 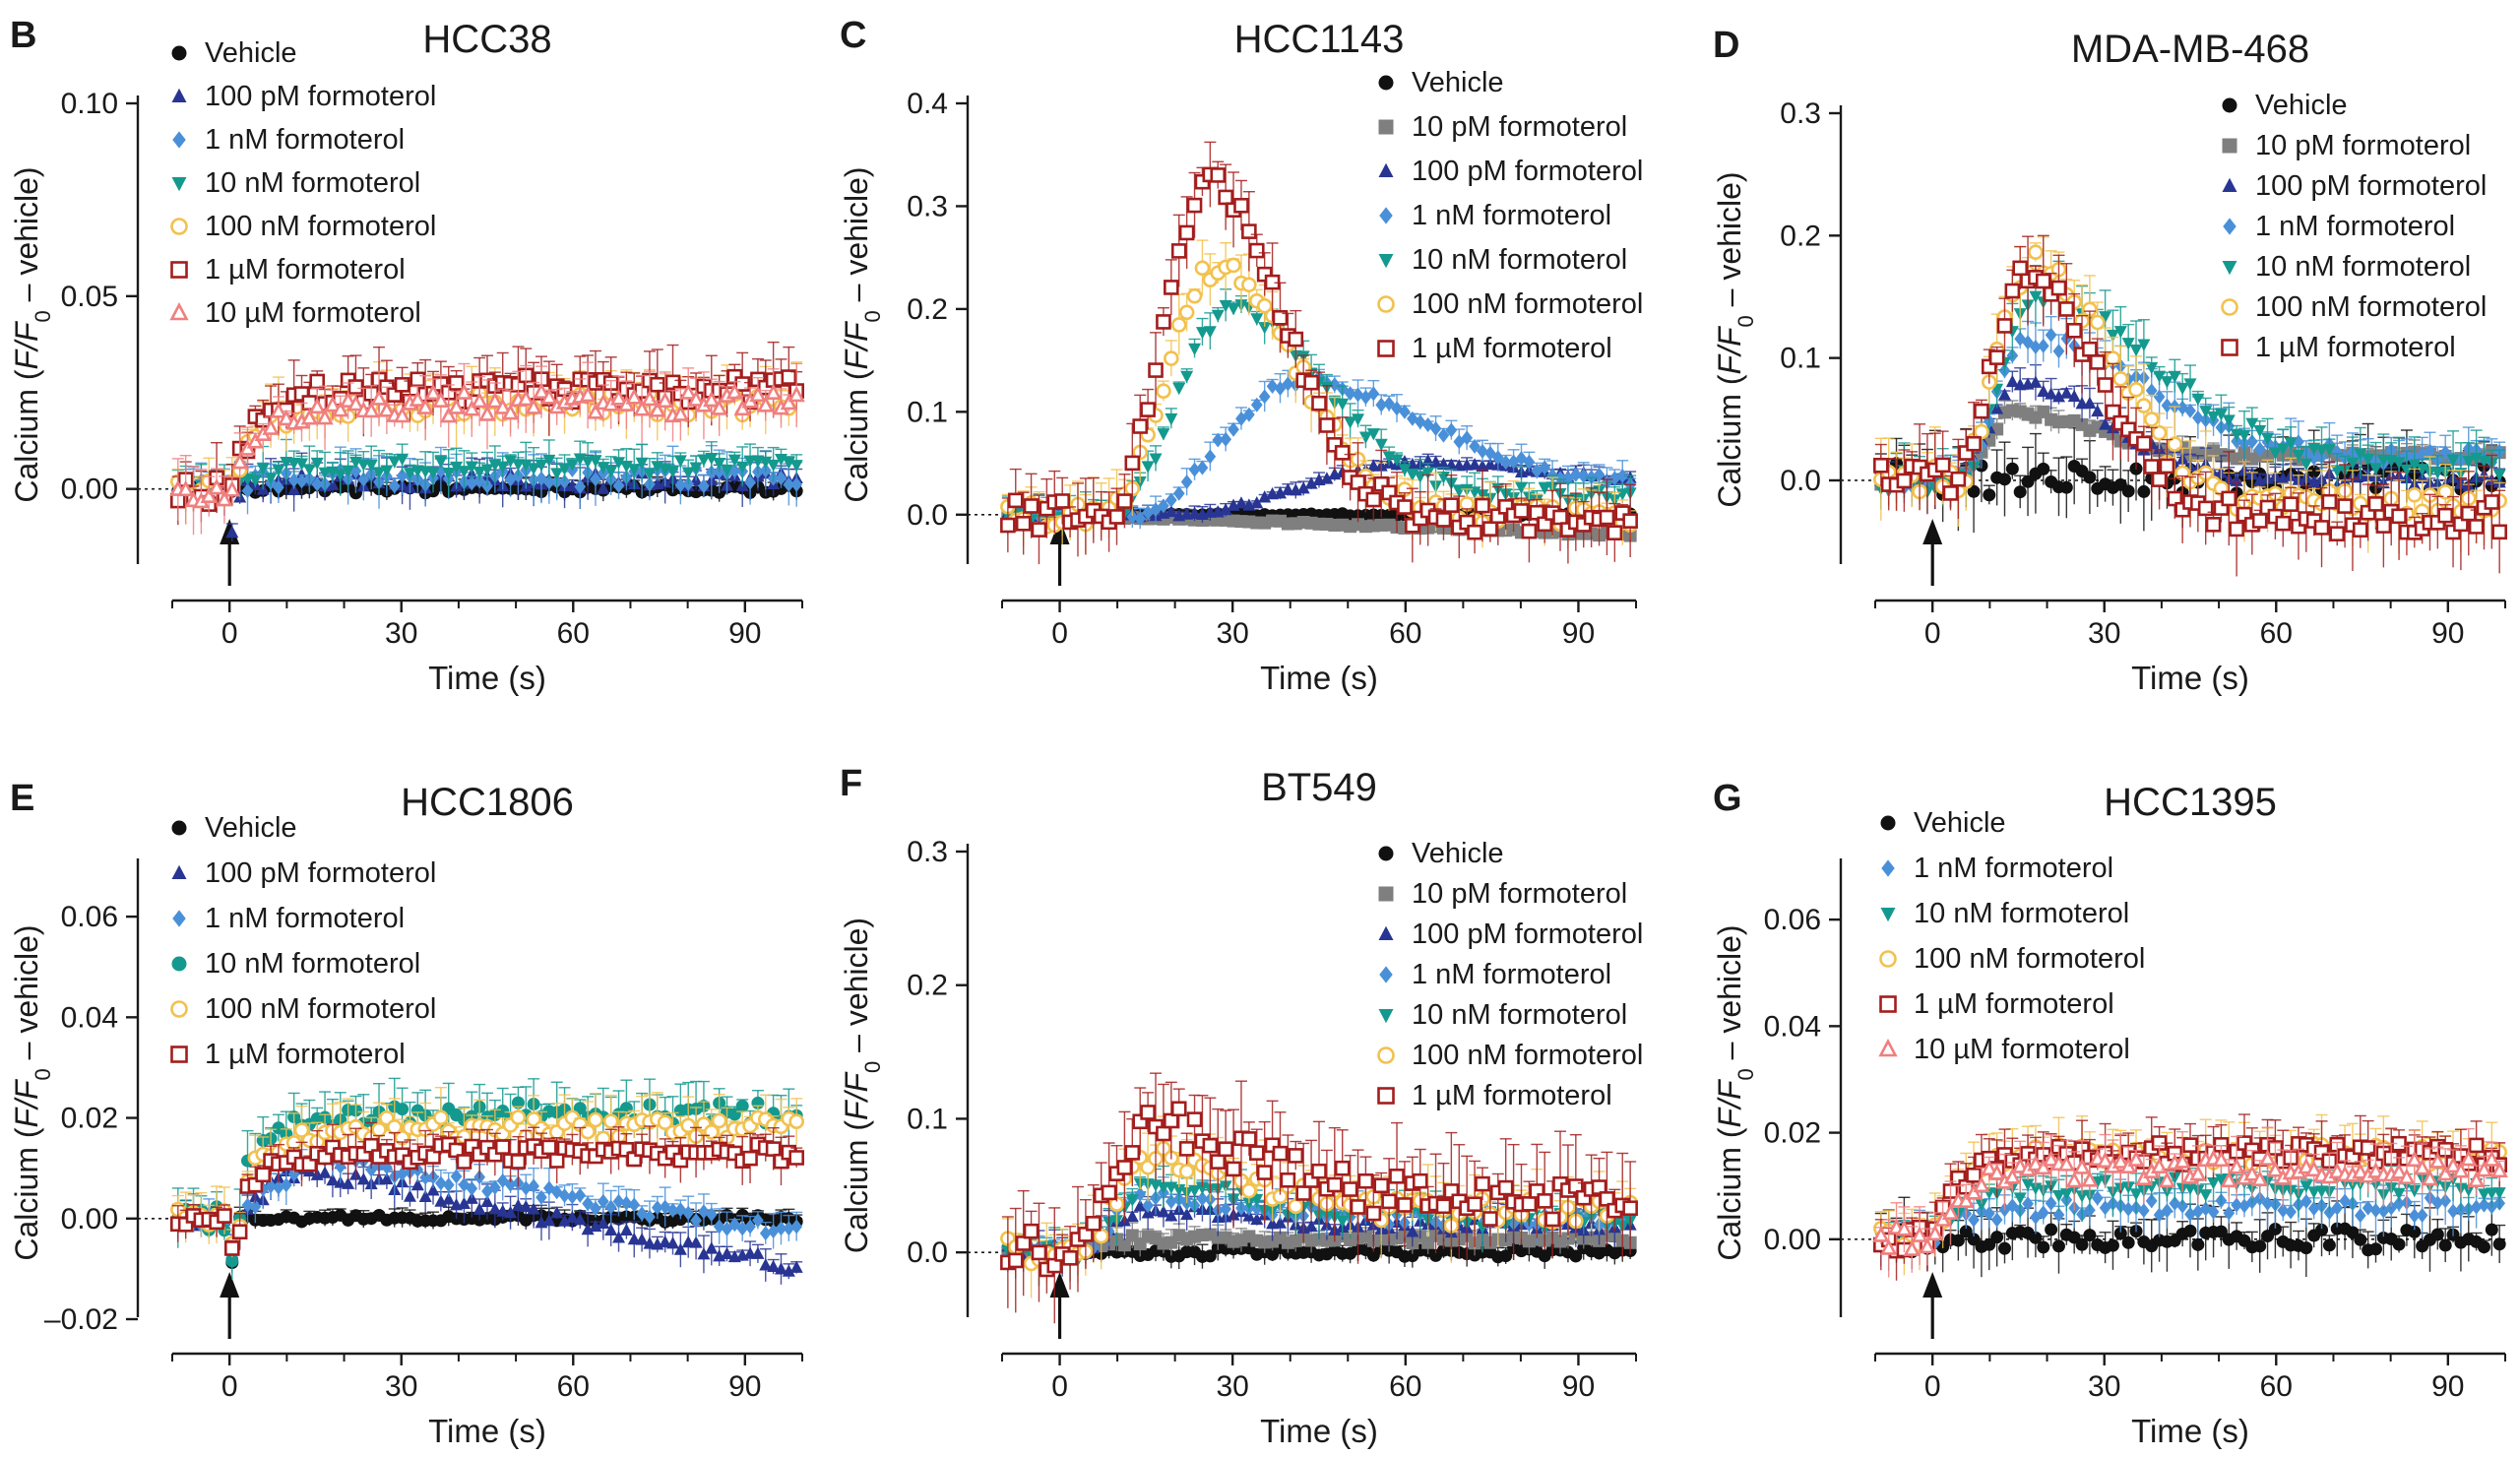 I want to click on legend-label: Vehicle, so click(x=251, y=53).